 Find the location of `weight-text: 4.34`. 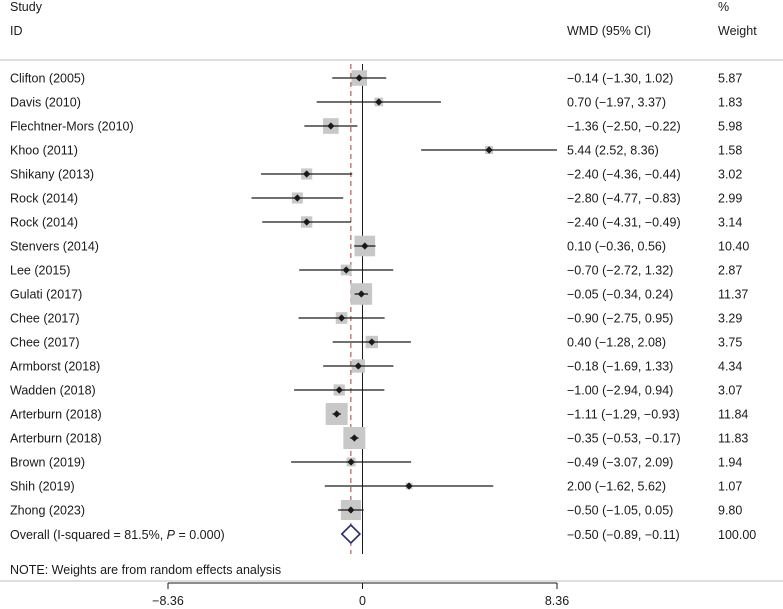

weight-text: 4.34 is located at coordinates (730, 367).